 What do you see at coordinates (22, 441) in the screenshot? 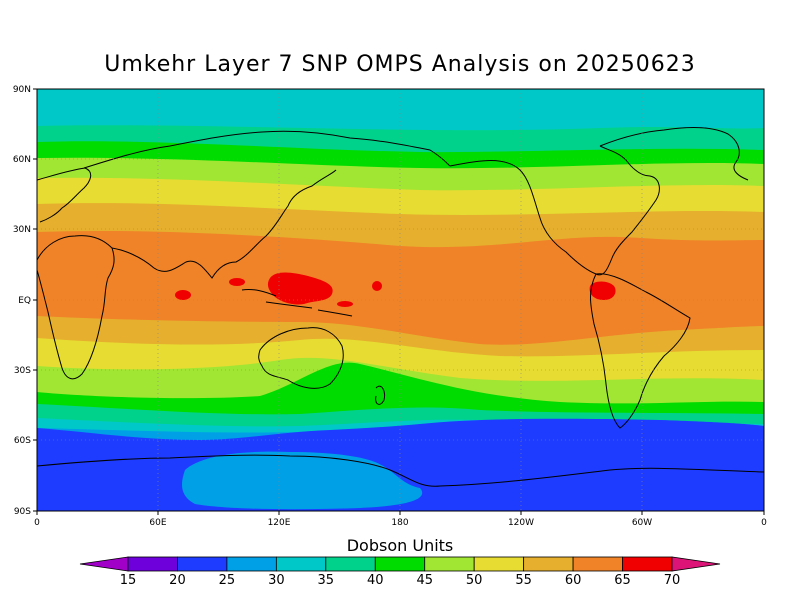
I see `lat-tick-label: 60S` at bounding box center [22, 441].